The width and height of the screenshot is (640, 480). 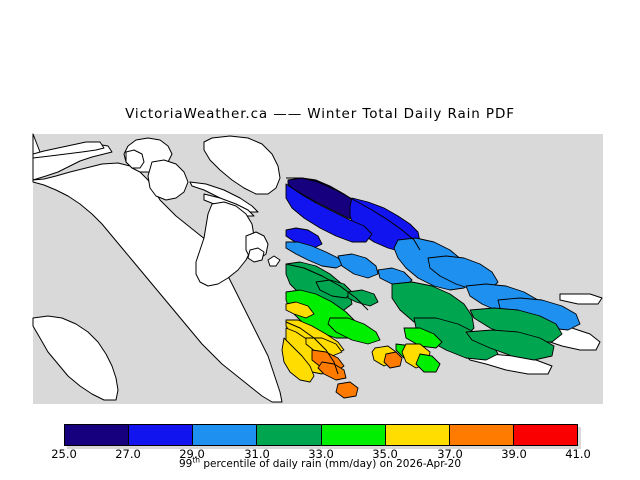 What do you see at coordinates (68, 150) in the screenshot?
I see `land-nw-peninsula` at bounding box center [68, 150].